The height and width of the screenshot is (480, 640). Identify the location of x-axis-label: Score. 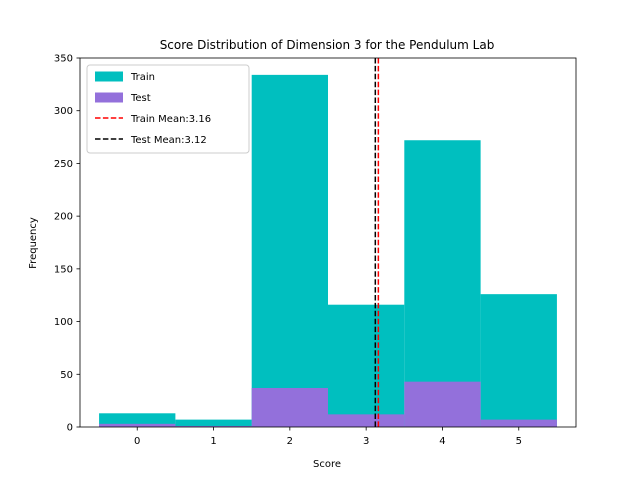
(327, 464).